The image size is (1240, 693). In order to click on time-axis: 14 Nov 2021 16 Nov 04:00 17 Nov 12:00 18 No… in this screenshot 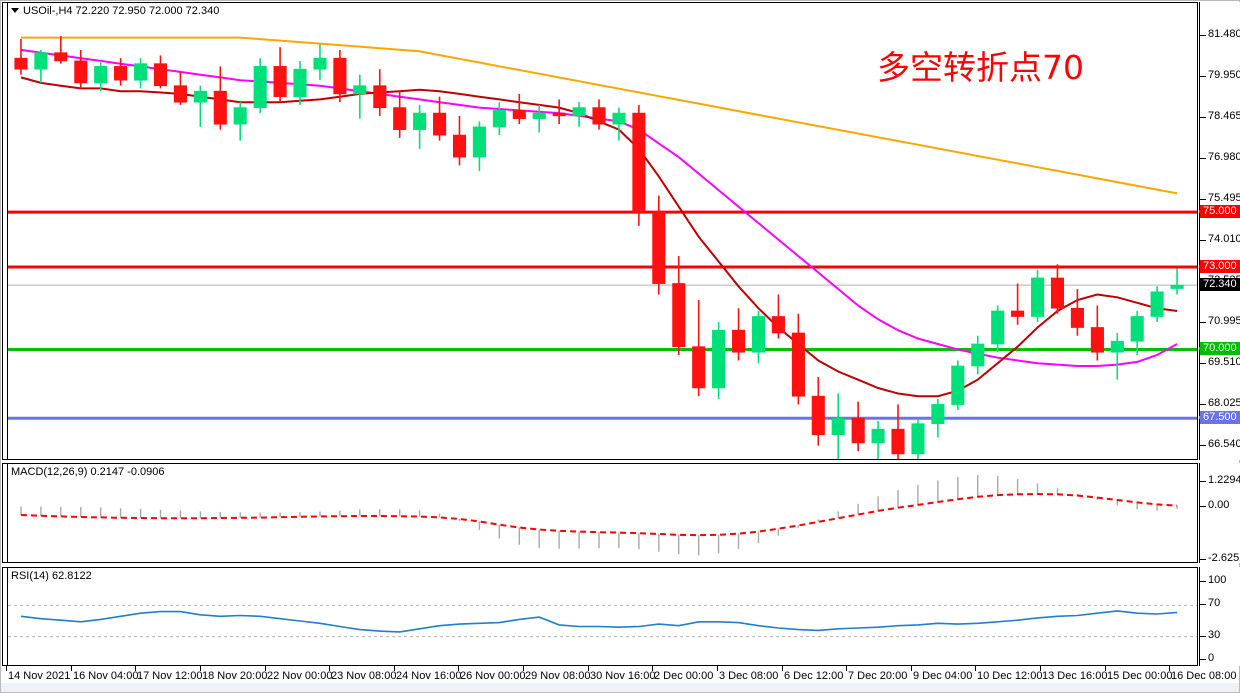, I will do `click(620, 675)`.